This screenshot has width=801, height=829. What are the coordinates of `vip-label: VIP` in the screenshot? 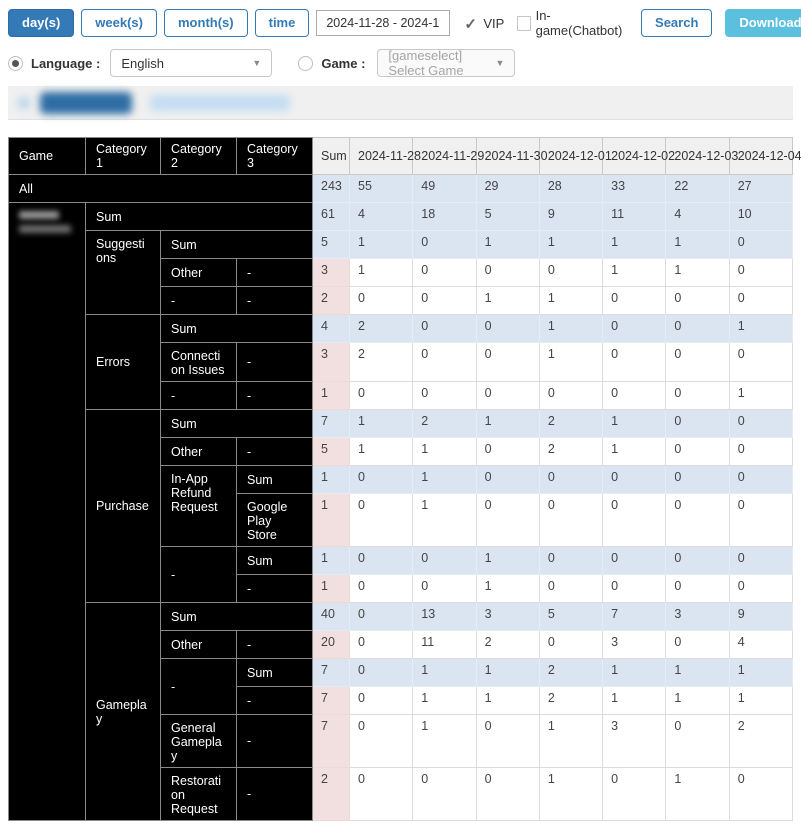 It's located at (494, 23).